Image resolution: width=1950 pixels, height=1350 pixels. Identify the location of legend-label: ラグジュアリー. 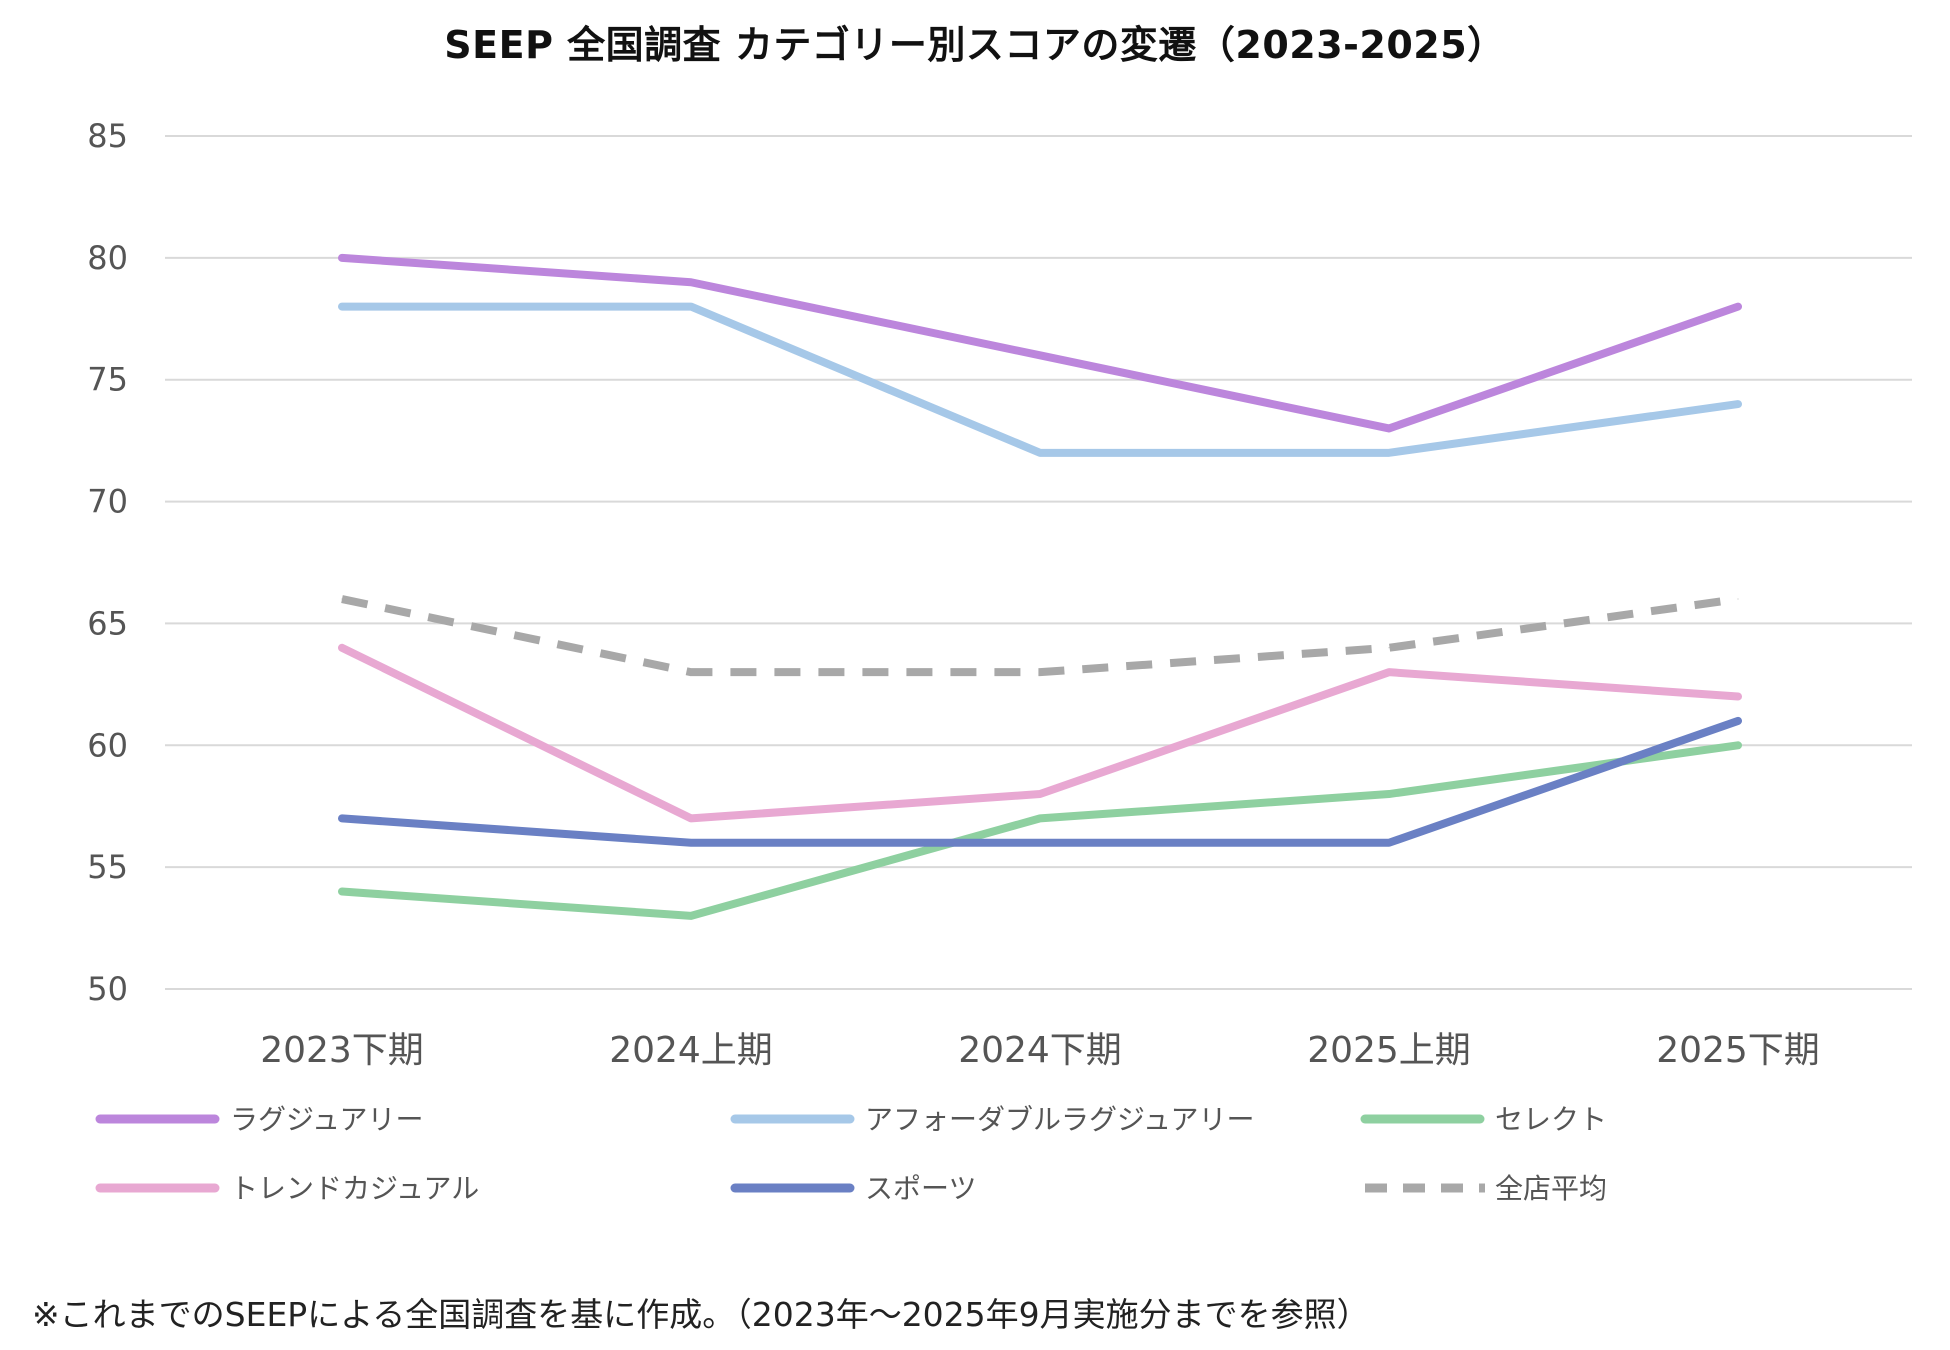
(326, 1119).